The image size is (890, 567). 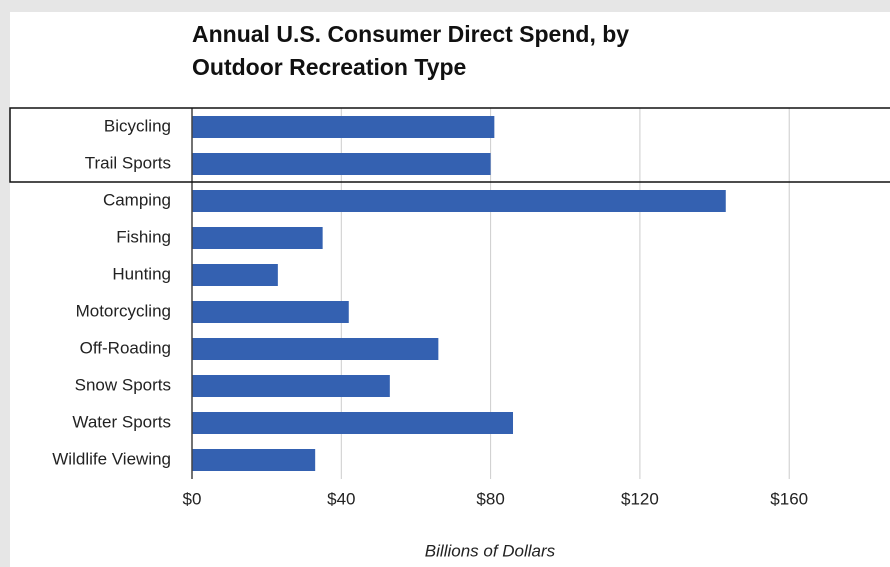 What do you see at coordinates (329, 67) in the screenshot?
I see `chart-title: Outdoor Recreation Type` at bounding box center [329, 67].